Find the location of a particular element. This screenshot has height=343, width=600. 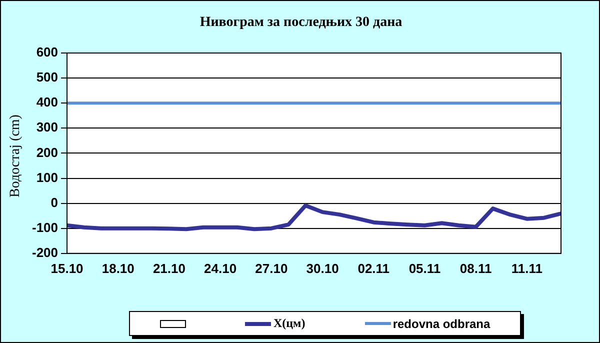

x-tick-label: 05.11 is located at coordinates (424, 268).